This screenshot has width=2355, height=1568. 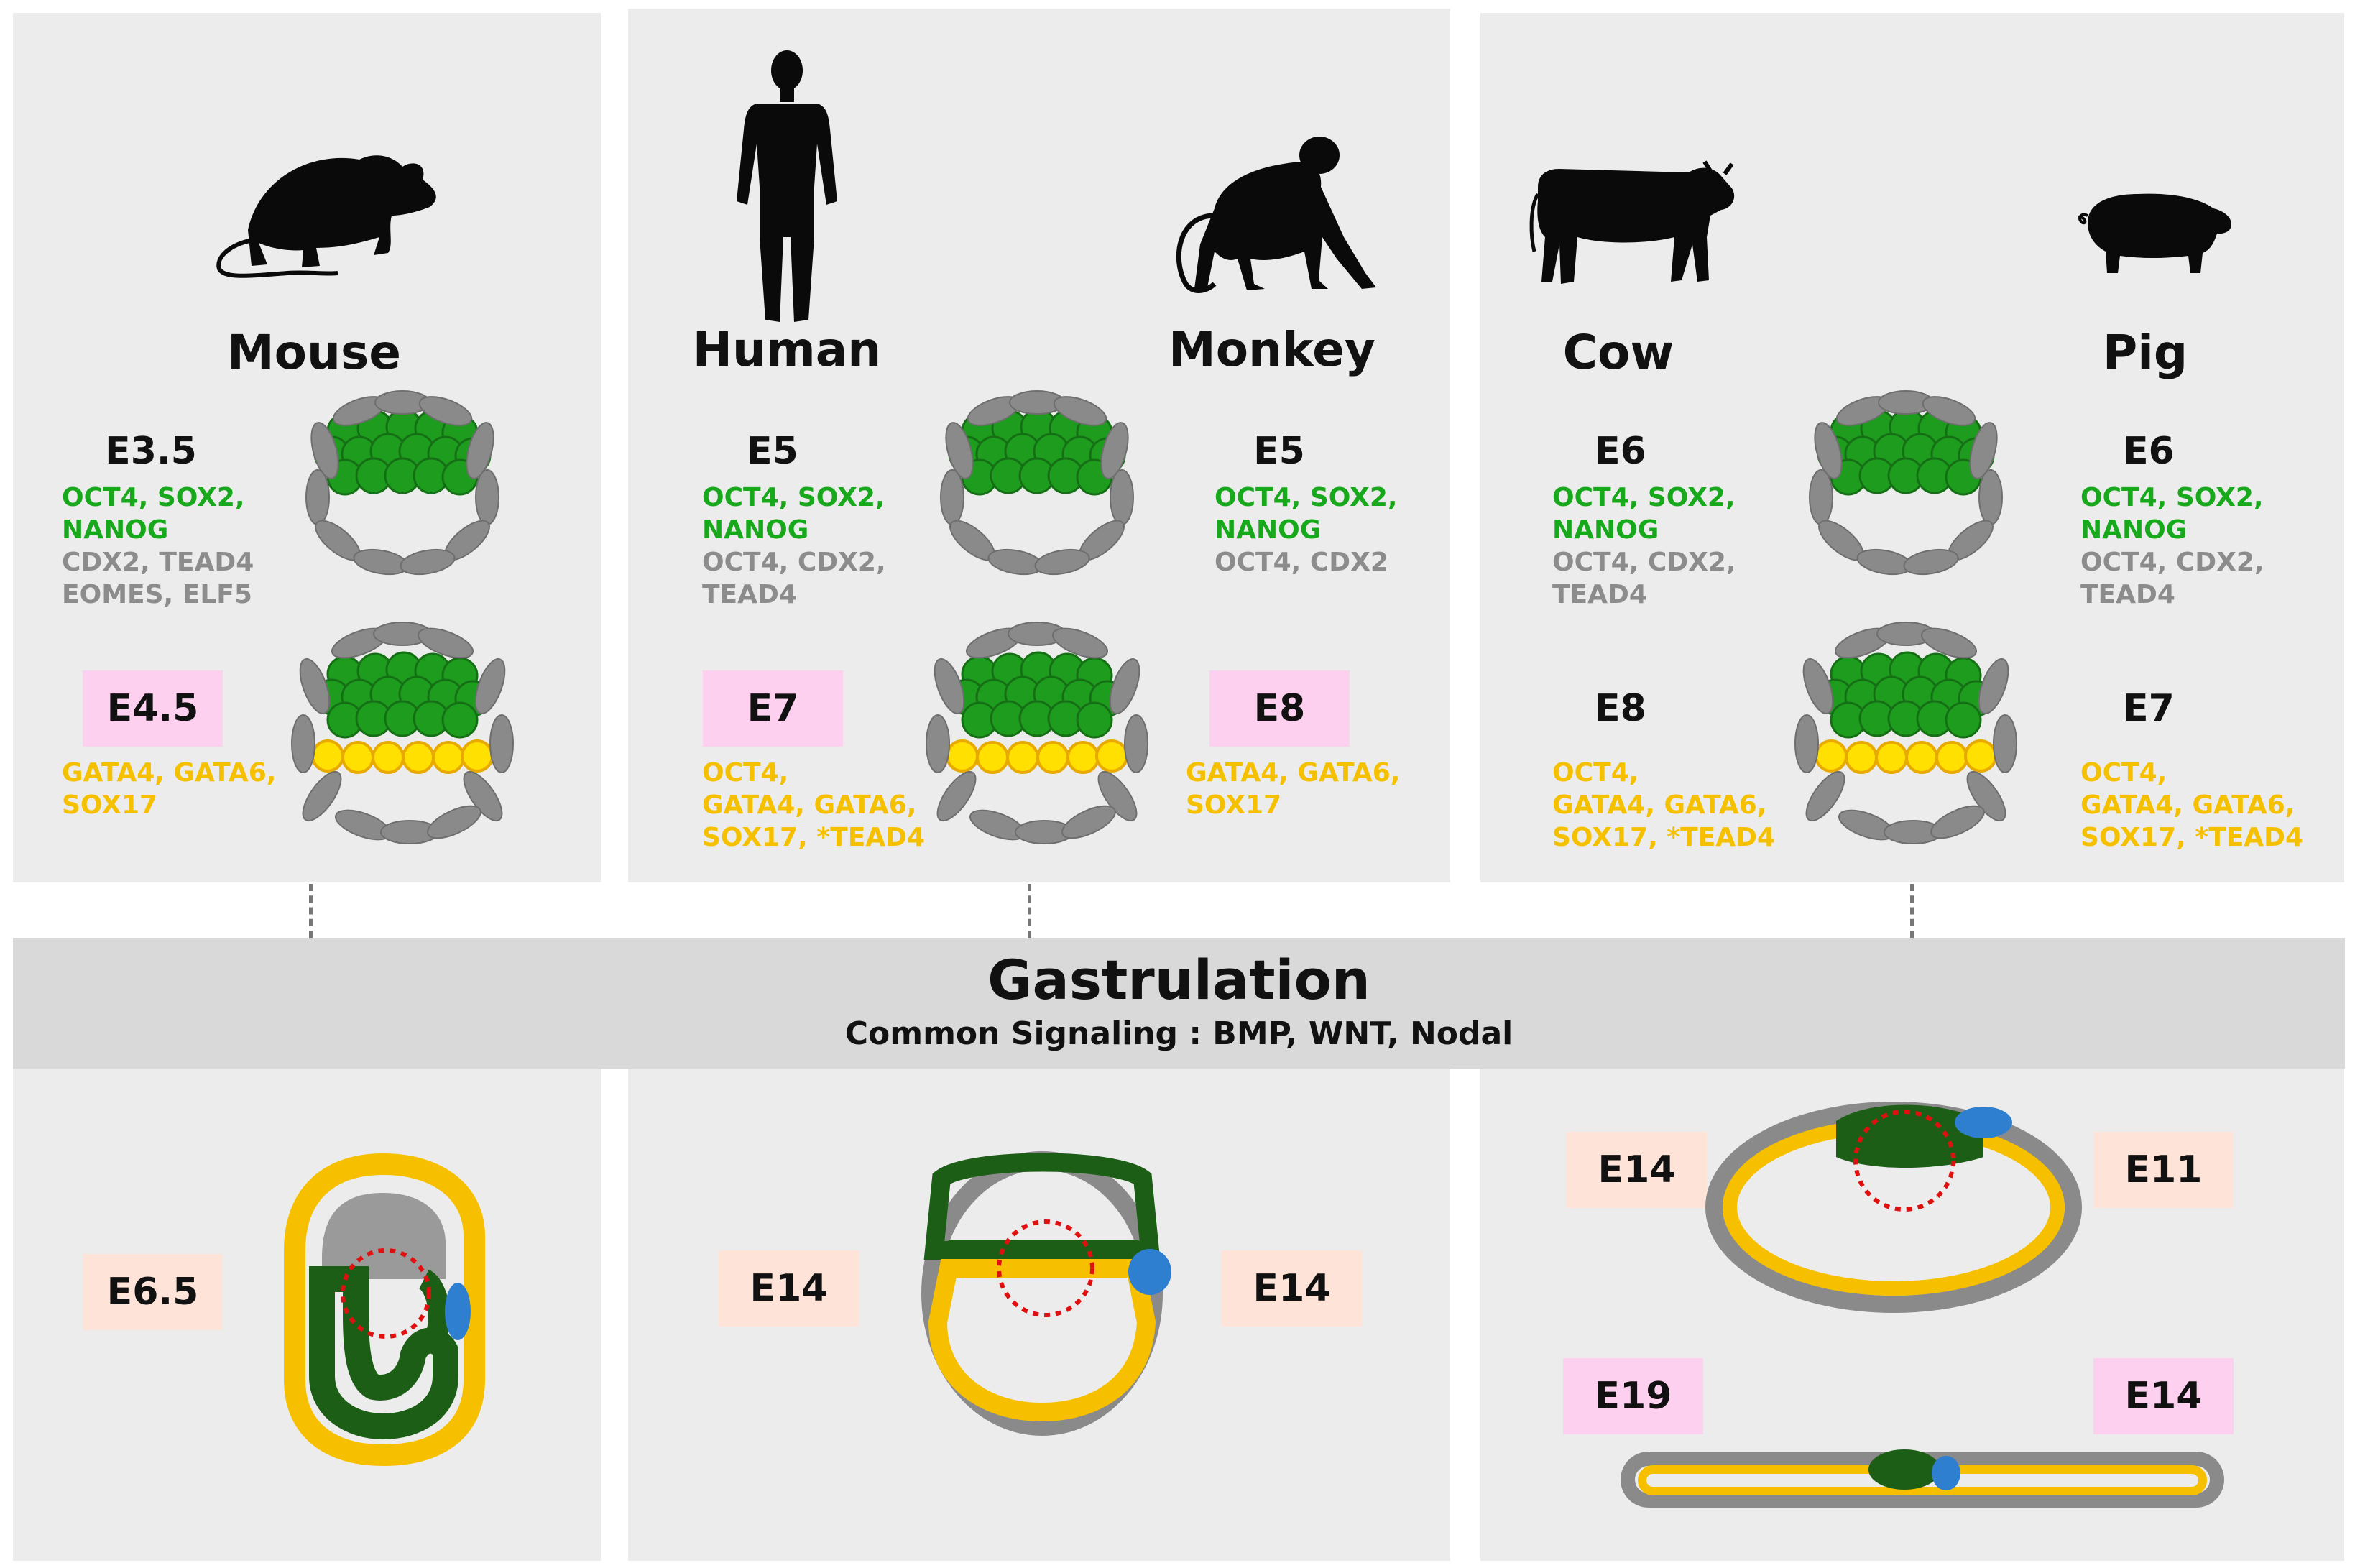 I want to click on pig-stage1: E6, so click(x=2149, y=451).